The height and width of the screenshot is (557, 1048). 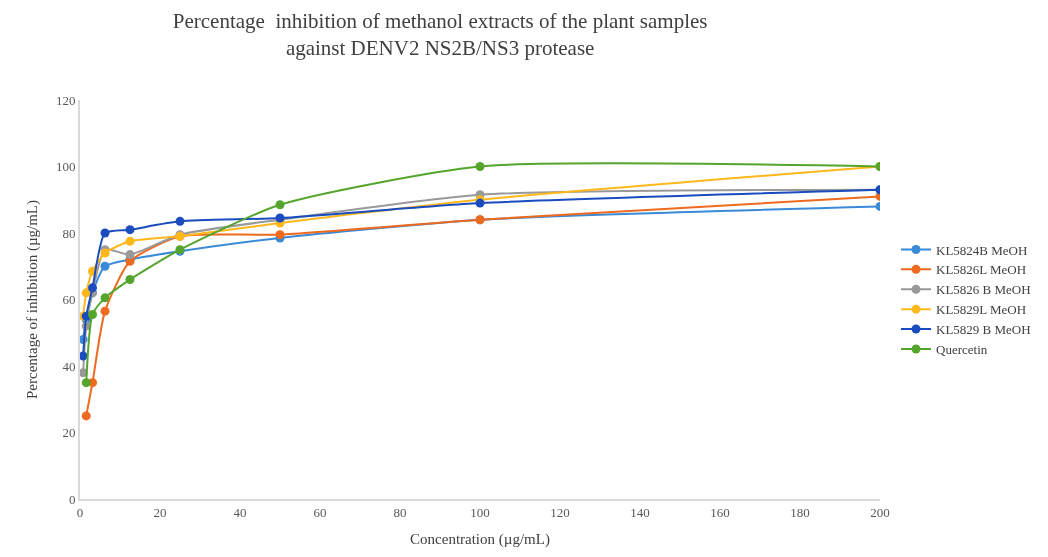 What do you see at coordinates (69, 300) in the screenshot?
I see `y-tick-label: 60` at bounding box center [69, 300].